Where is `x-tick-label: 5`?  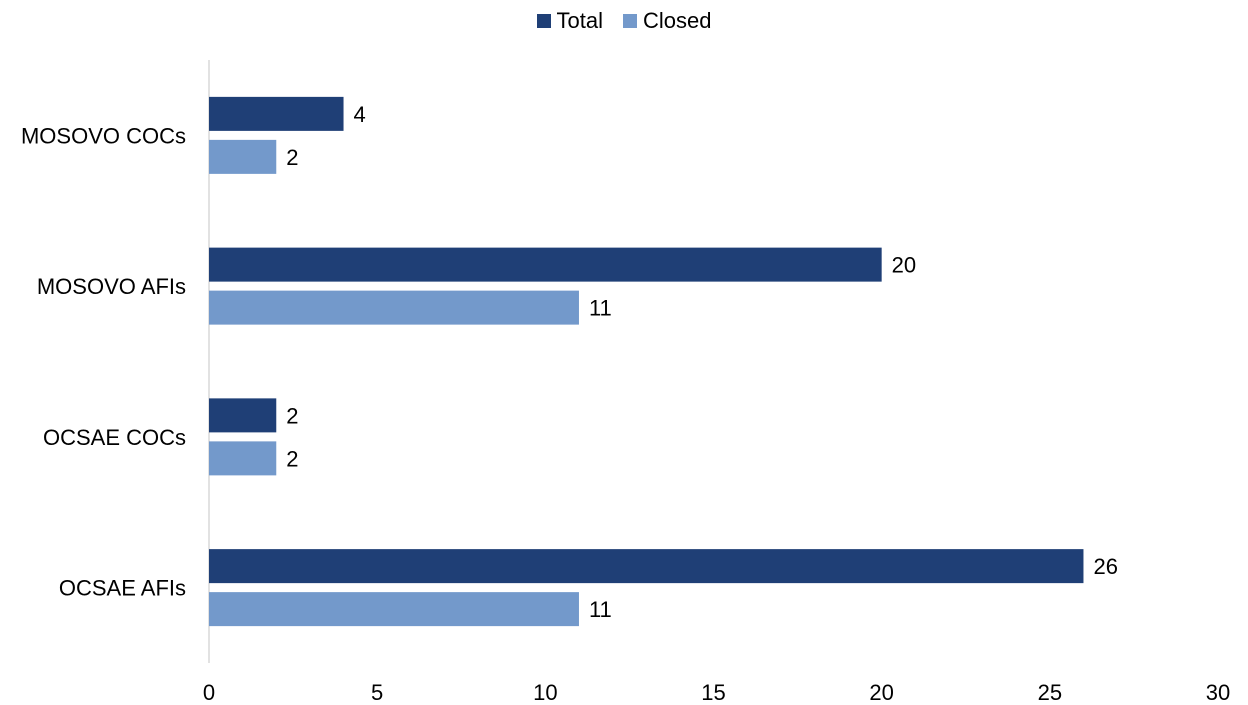 x-tick-label: 5 is located at coordinates (377, 692).